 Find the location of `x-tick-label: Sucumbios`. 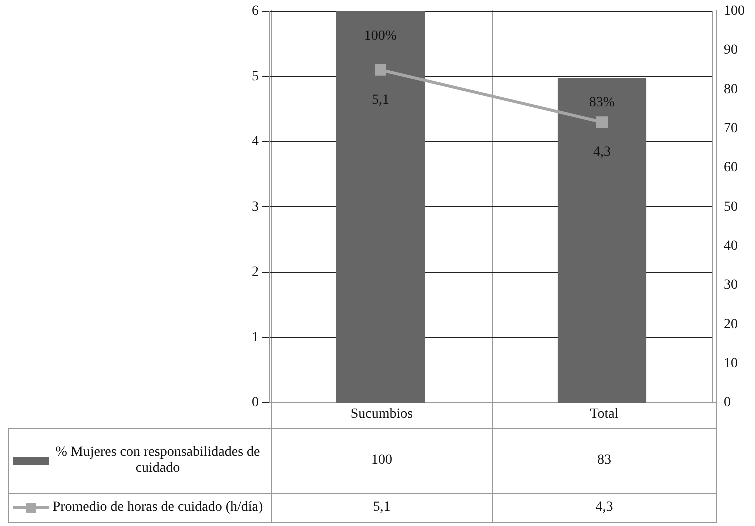

x-tick-label: Sucumbios is located at coordinates (382, 415).